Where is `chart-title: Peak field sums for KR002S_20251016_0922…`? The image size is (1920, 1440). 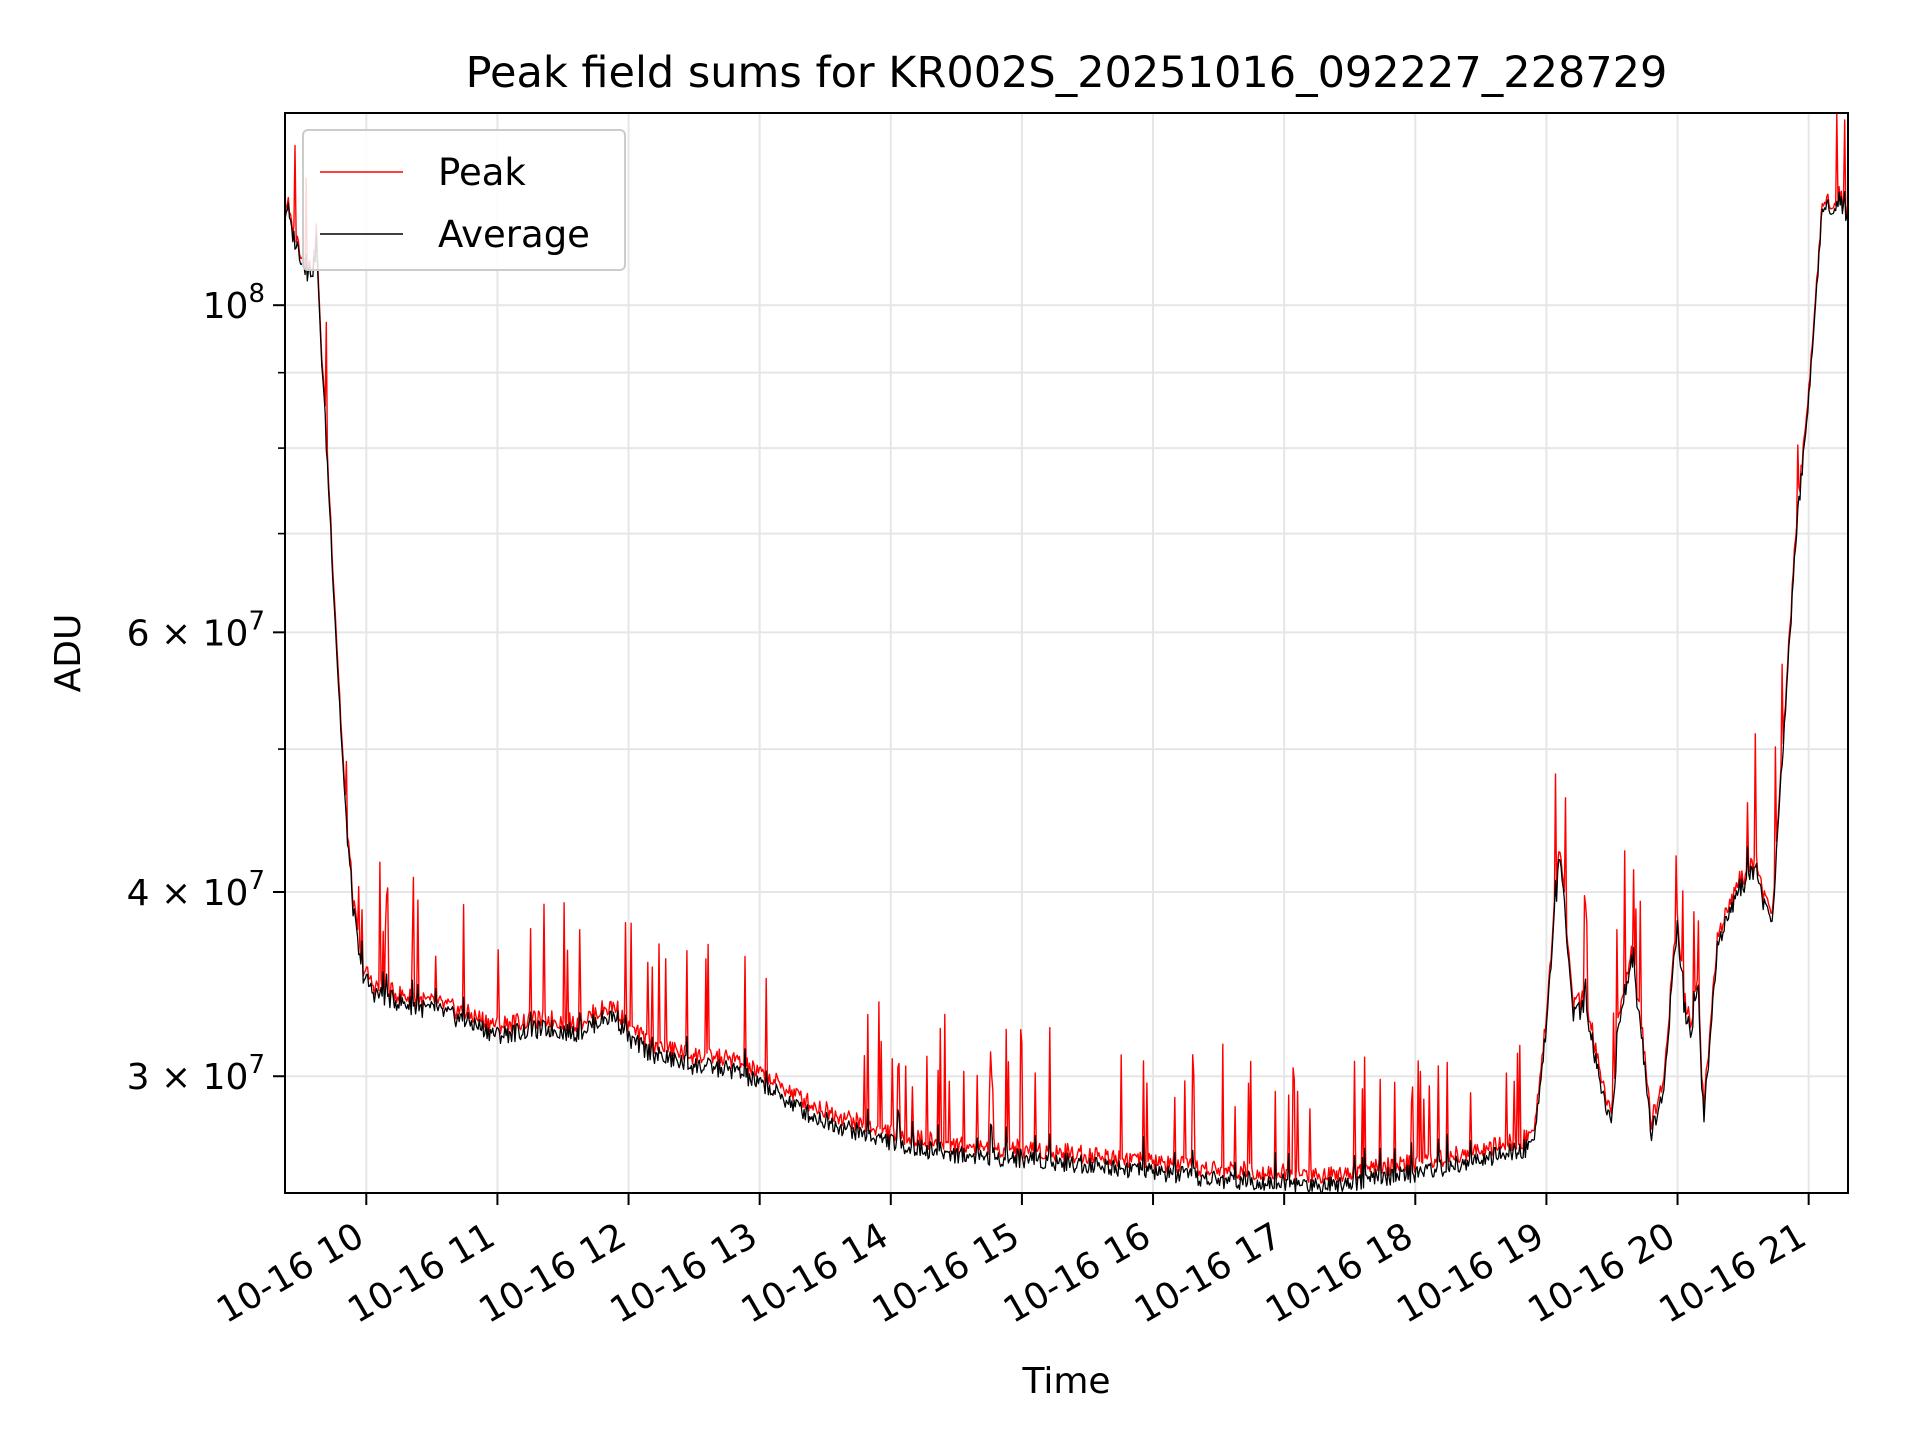 chart-title: Peak field sums for KR002S_20251016_0922… is located at coordinates (1067, 73).